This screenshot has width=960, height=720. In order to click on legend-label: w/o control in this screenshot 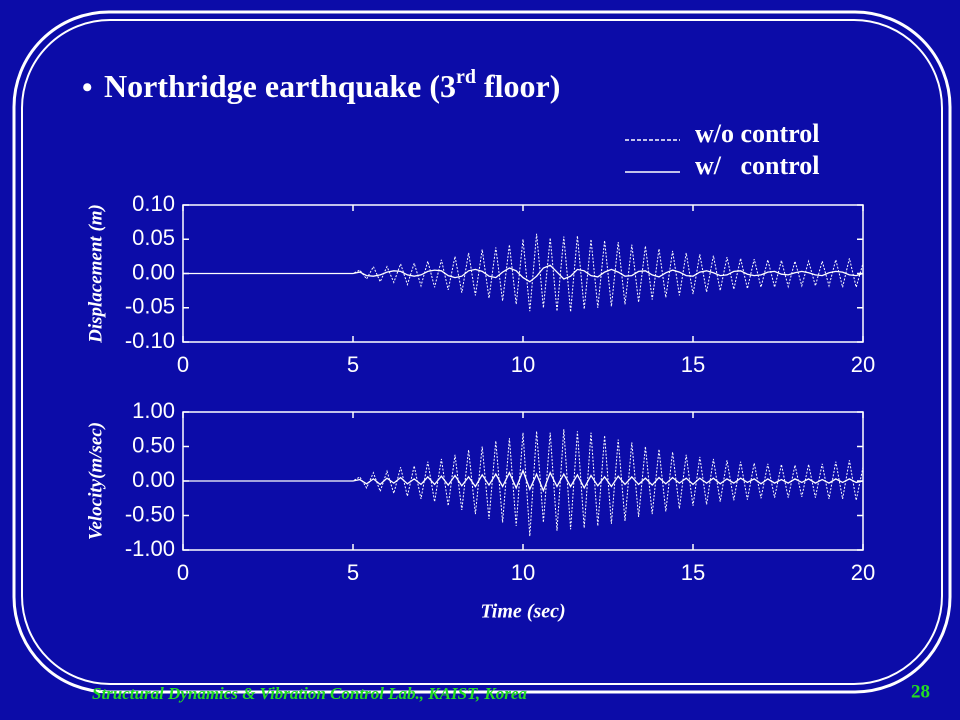, I will do `click(757, 133)`.